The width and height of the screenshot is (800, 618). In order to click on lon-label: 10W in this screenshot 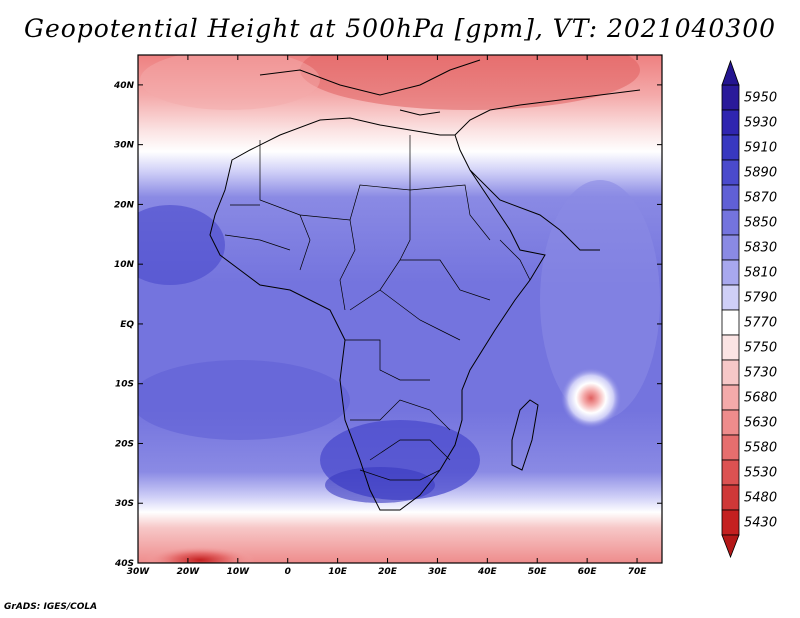, I will do `click(239, 572)`.